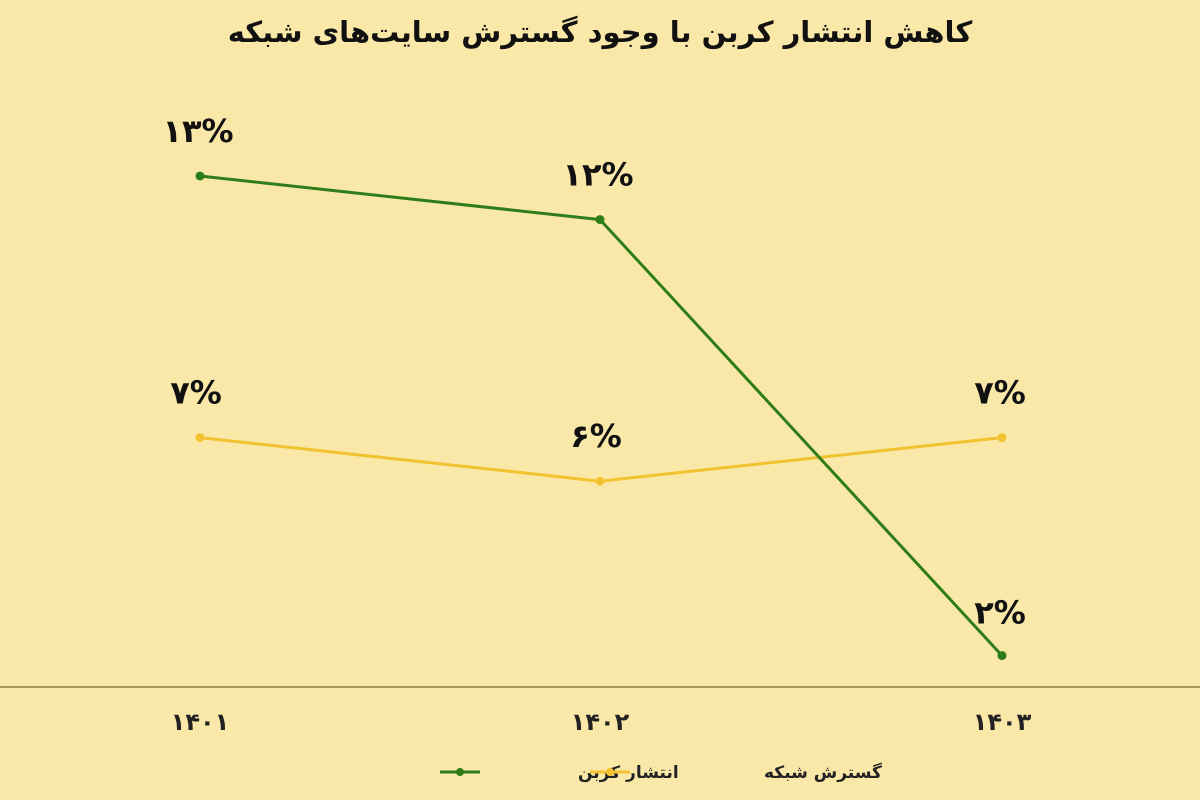 This screenshot has width=1200, height=800. I want to click on x-tick-label-1: ۱۴۰۱, so click(200, 722).